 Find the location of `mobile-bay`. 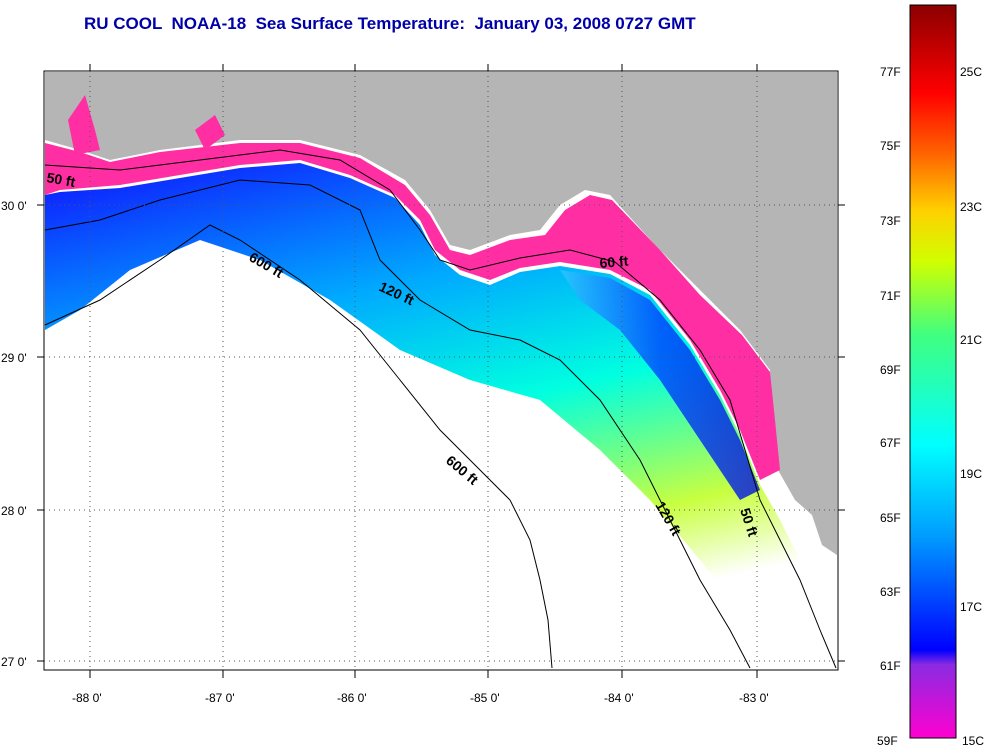

mobile-bay is located at coordinates (84, 125).